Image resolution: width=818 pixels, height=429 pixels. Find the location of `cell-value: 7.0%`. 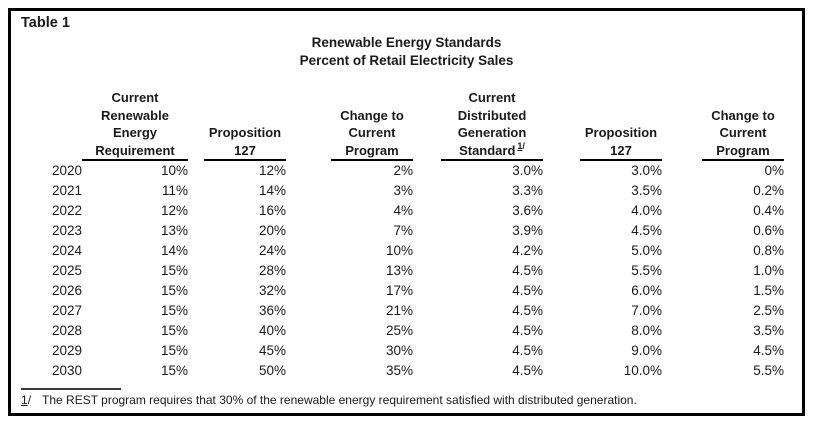

cell-value: 7.0% is located at coordinates (646, 310).